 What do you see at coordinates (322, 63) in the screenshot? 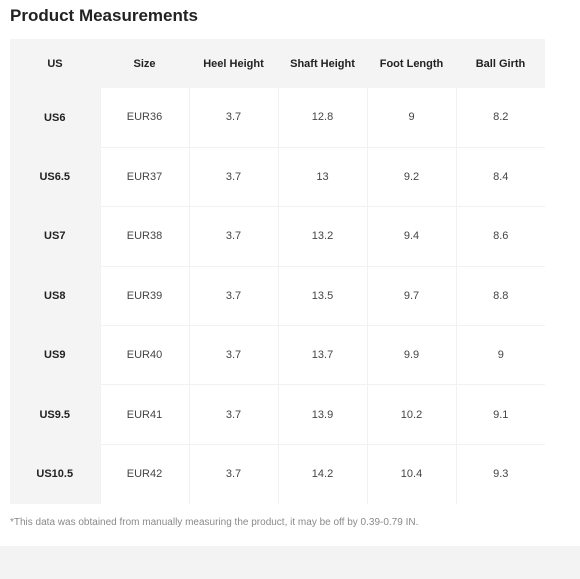
I see `column-header-shaft-height: Shaft Height` at bounding box center [322, 63].